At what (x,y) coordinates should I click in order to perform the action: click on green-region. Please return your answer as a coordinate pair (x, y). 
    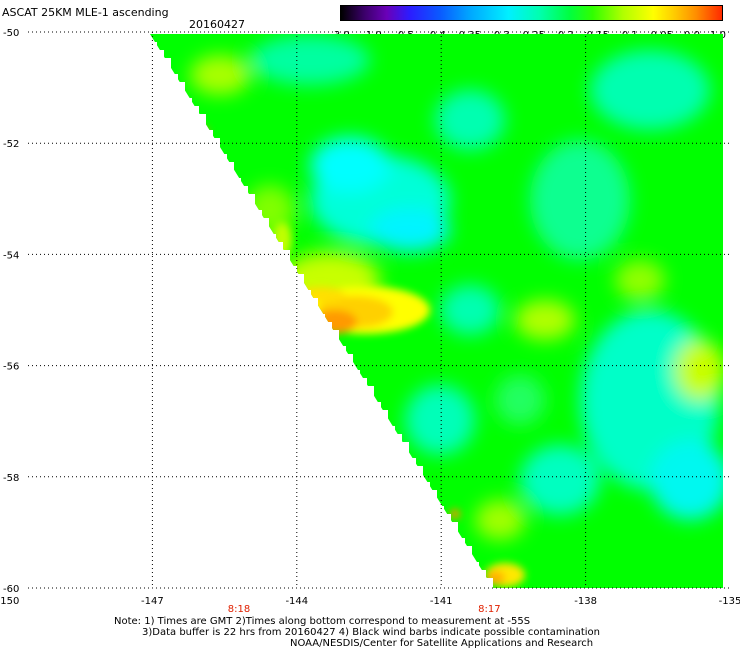
    Looking at the image, I should click on (520, 400).